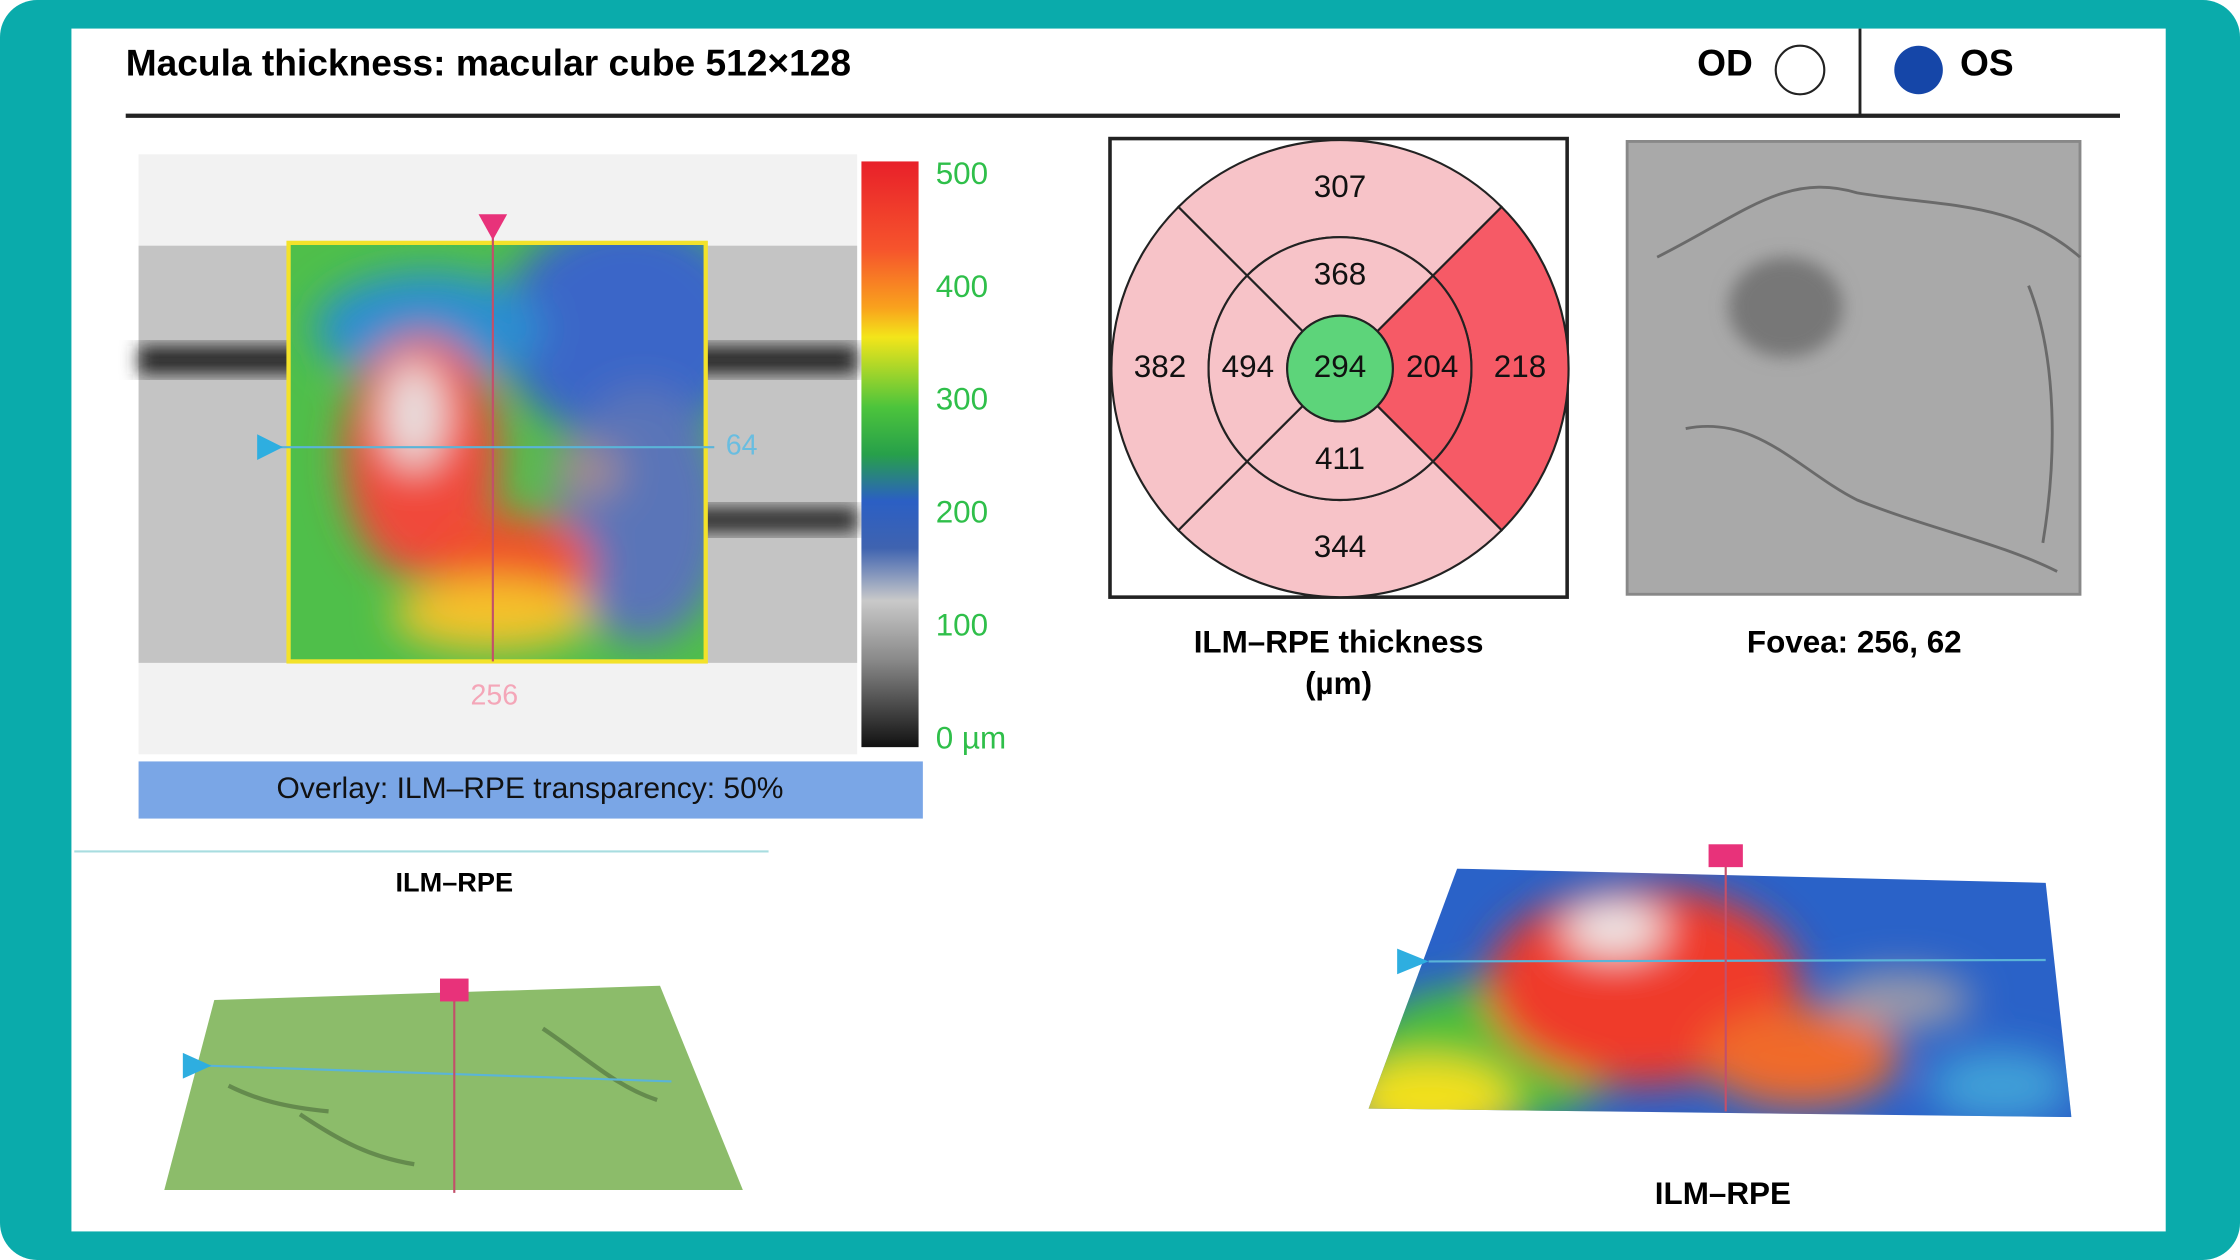  Describe the element at coordinates (1339, 642) in the screenshot. I see `grid-caption: ILM–RPE thickness` at that location.